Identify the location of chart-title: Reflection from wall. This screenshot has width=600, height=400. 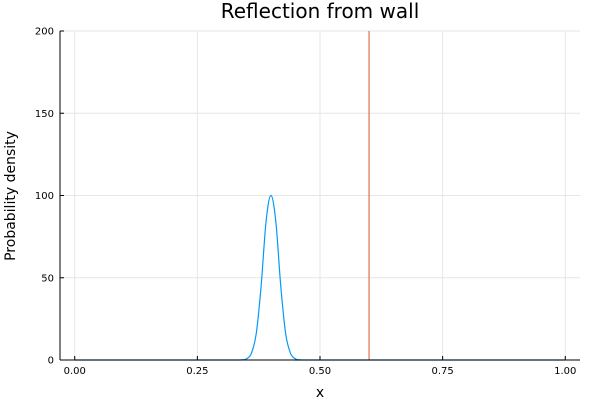
(320, 11).